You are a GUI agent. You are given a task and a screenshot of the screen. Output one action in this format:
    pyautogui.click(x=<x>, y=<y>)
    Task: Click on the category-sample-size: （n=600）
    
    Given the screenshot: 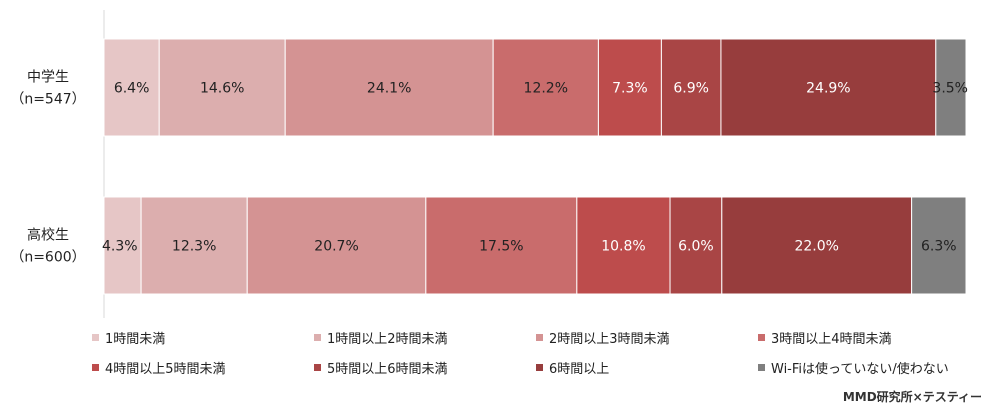 What is the action you would take?
    pyautogui.click(x=47, y=258)
    